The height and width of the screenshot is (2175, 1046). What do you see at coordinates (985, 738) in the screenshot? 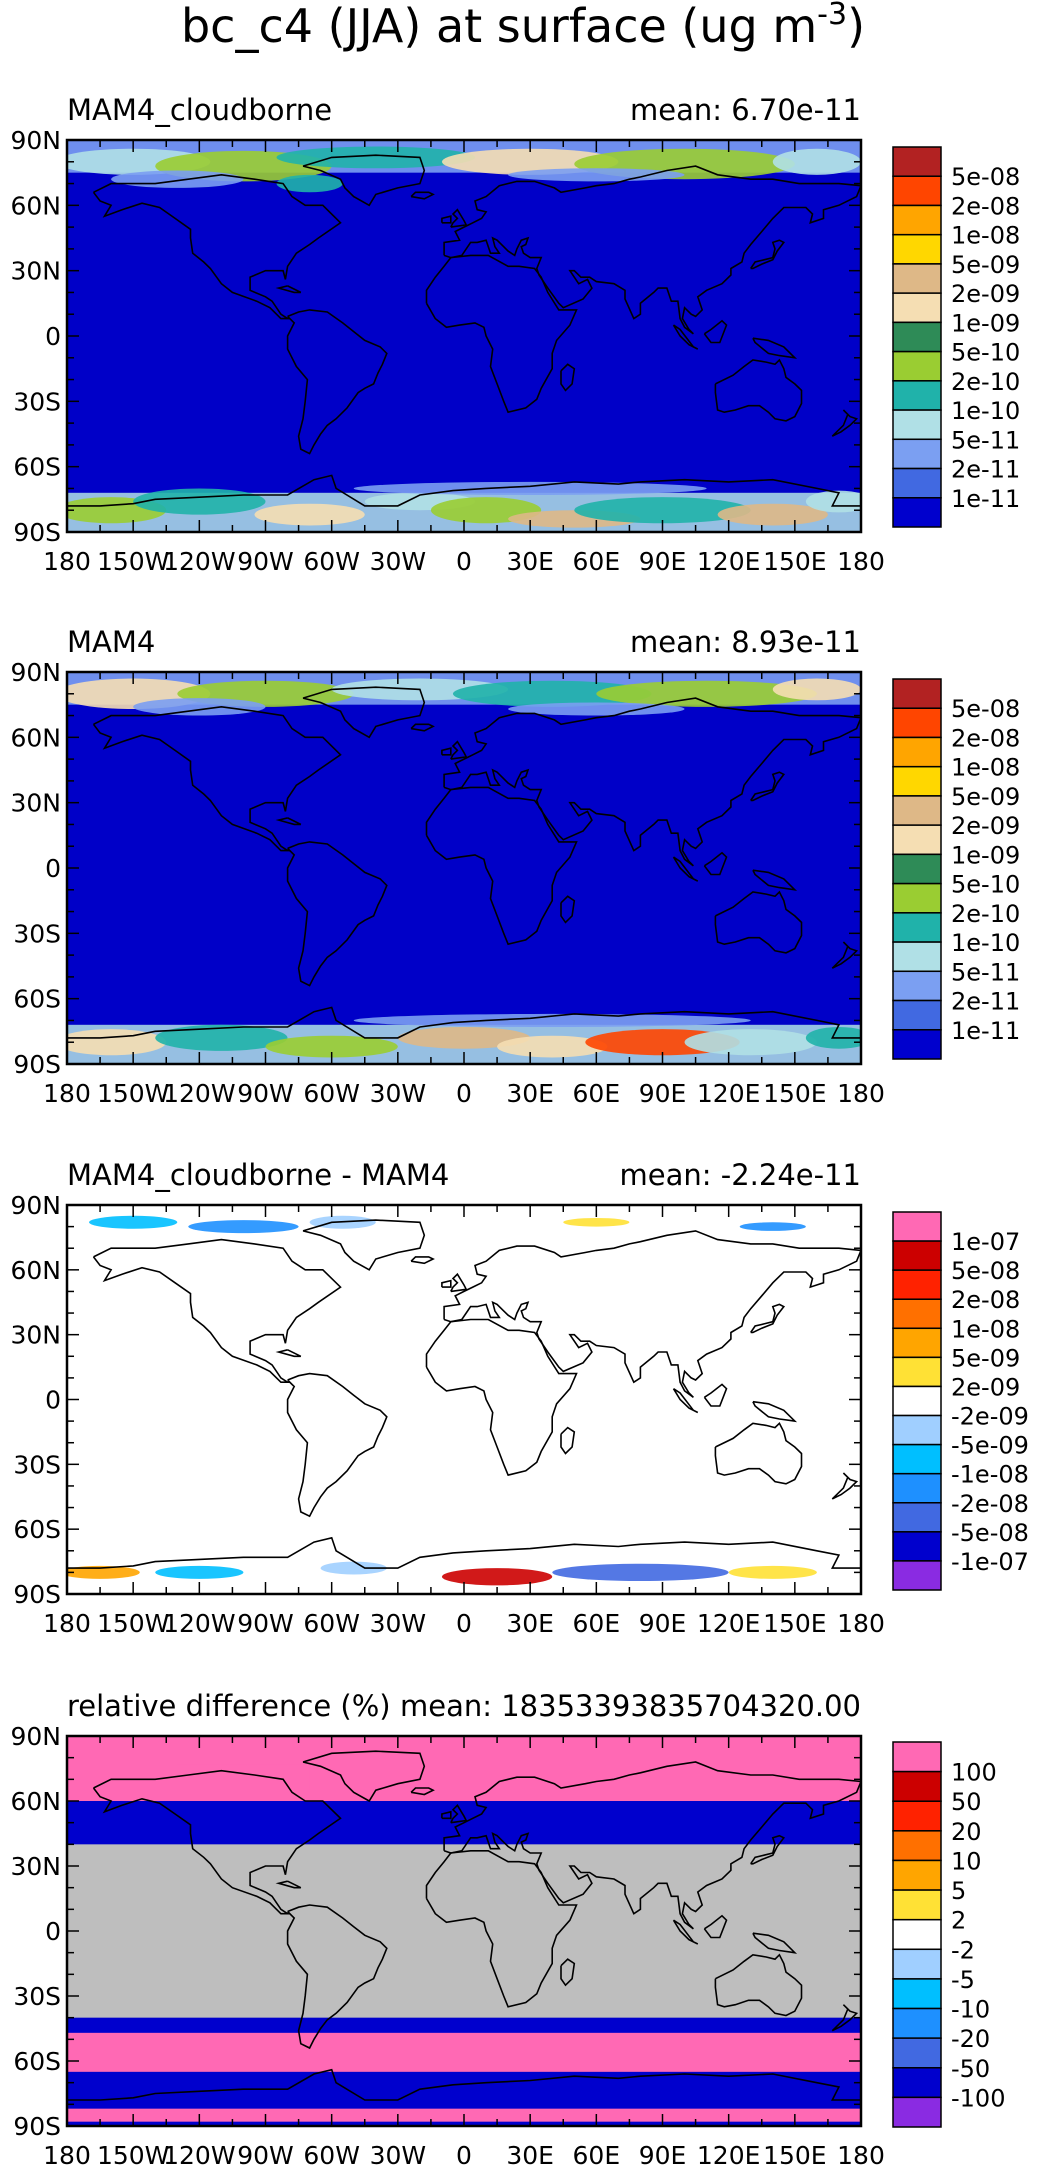
I see `colorbar-label: 2e-08` at bounding box center [985, 738].